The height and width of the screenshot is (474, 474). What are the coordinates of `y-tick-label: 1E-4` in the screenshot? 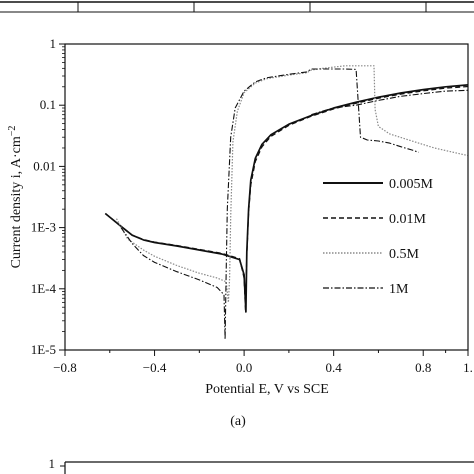 It's located at (44, 288).